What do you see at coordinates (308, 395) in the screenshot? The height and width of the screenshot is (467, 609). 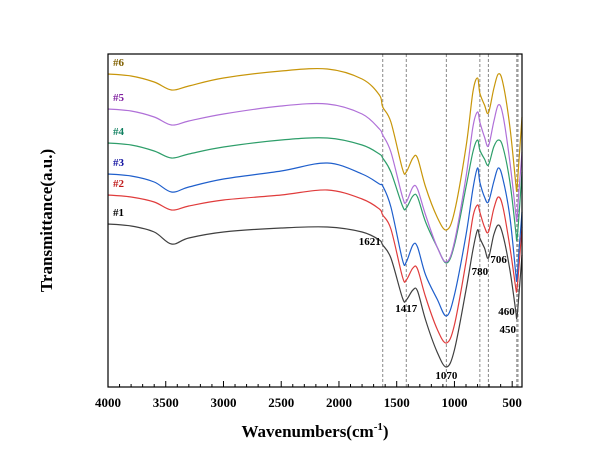 I see `x-axis-ticks: 4000 3500 3000 2500 2000 1500 1000 500` at bounding box center [308, 395].